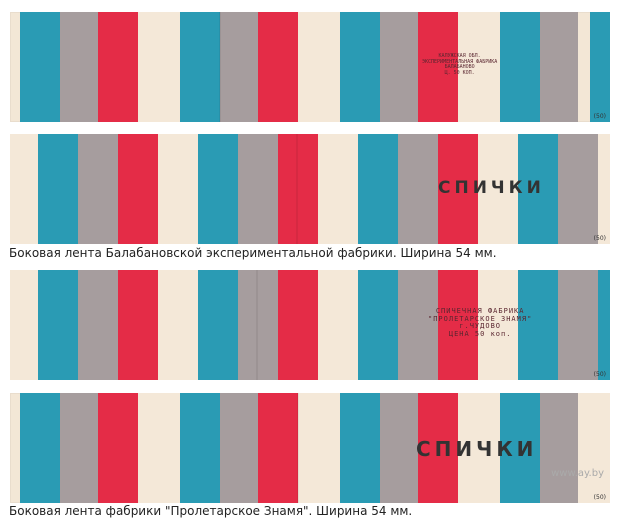 The width and height of the screenshot is (624, 518). What do you see at coordinates (480, 311) in the screenshot?
I see `stamp-line: СПИЧЕЧНАЯ ФАБРИКА` at bounding box center [480, 311].